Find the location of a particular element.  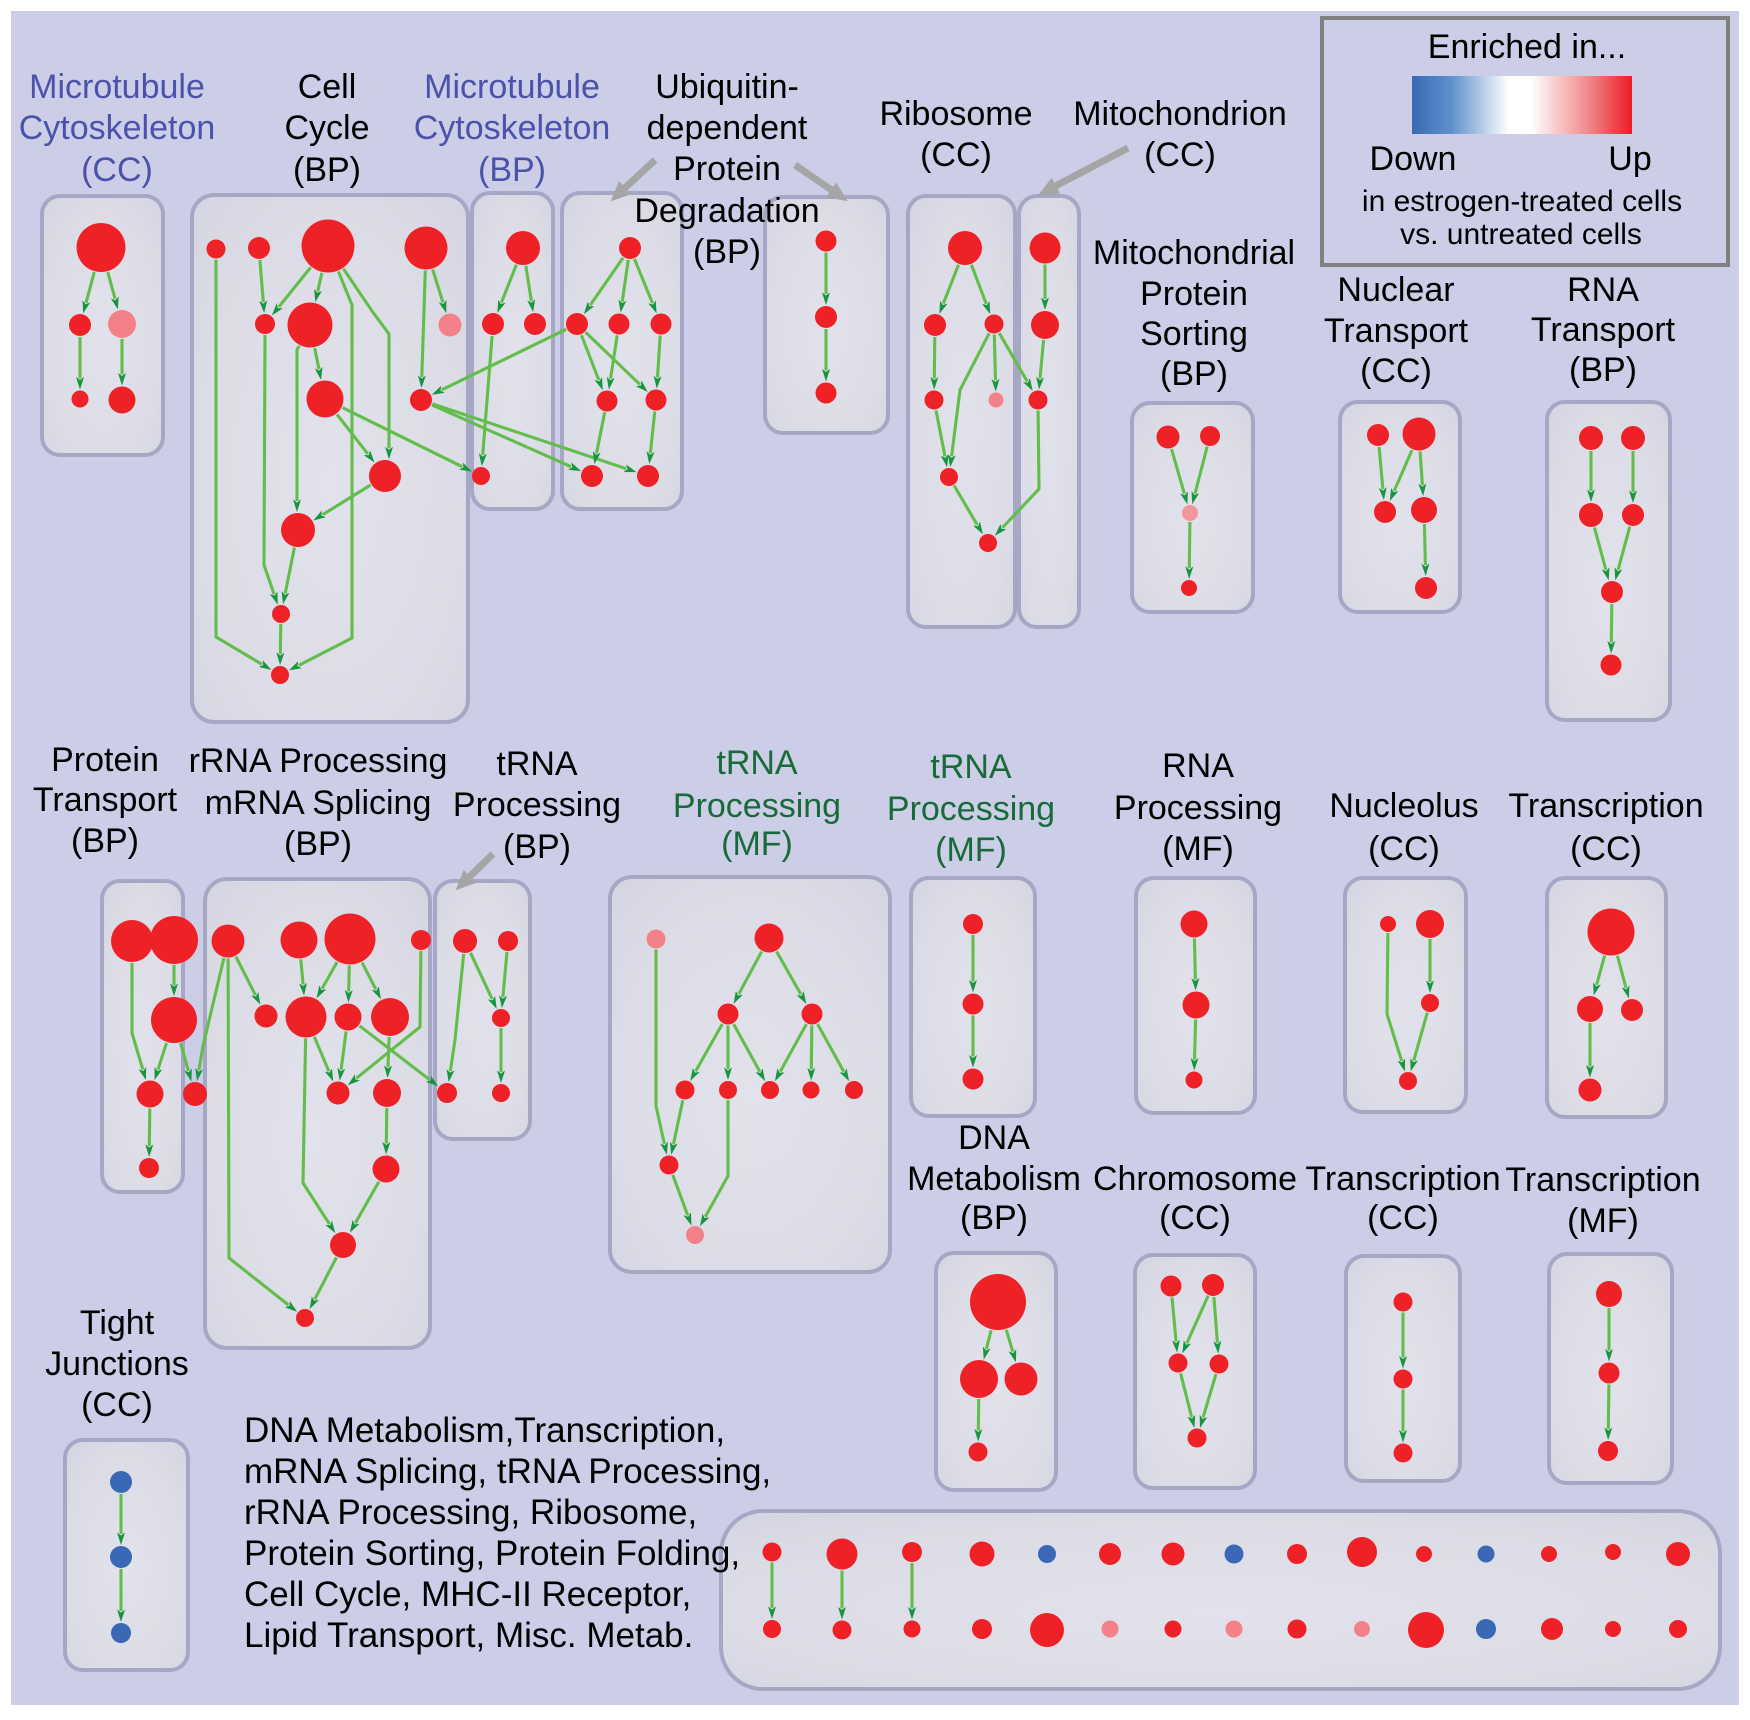

svg-text: Down is located at coordinates (1413, 159).